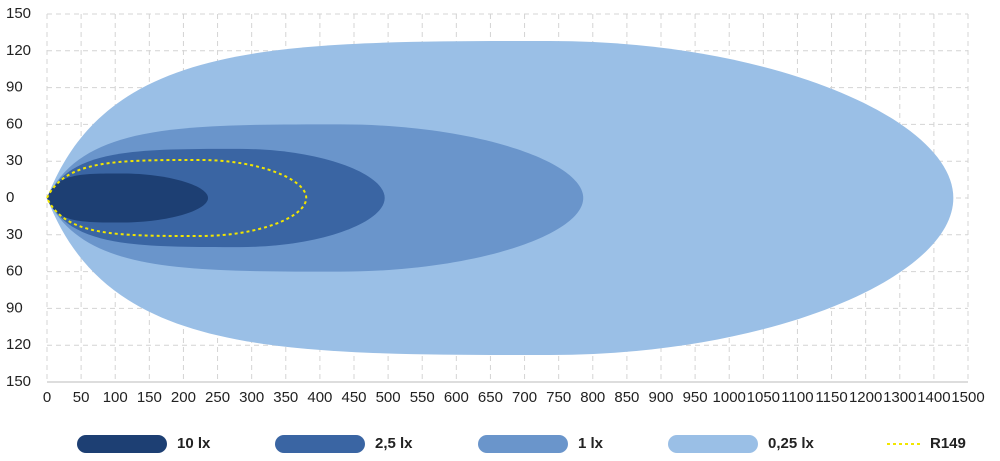 The image size is (1000, 461). What do you see at coordinates (729, 397) in the screenshot?
I see `x-tick-label: 1000` at bounding box center [729, 397].